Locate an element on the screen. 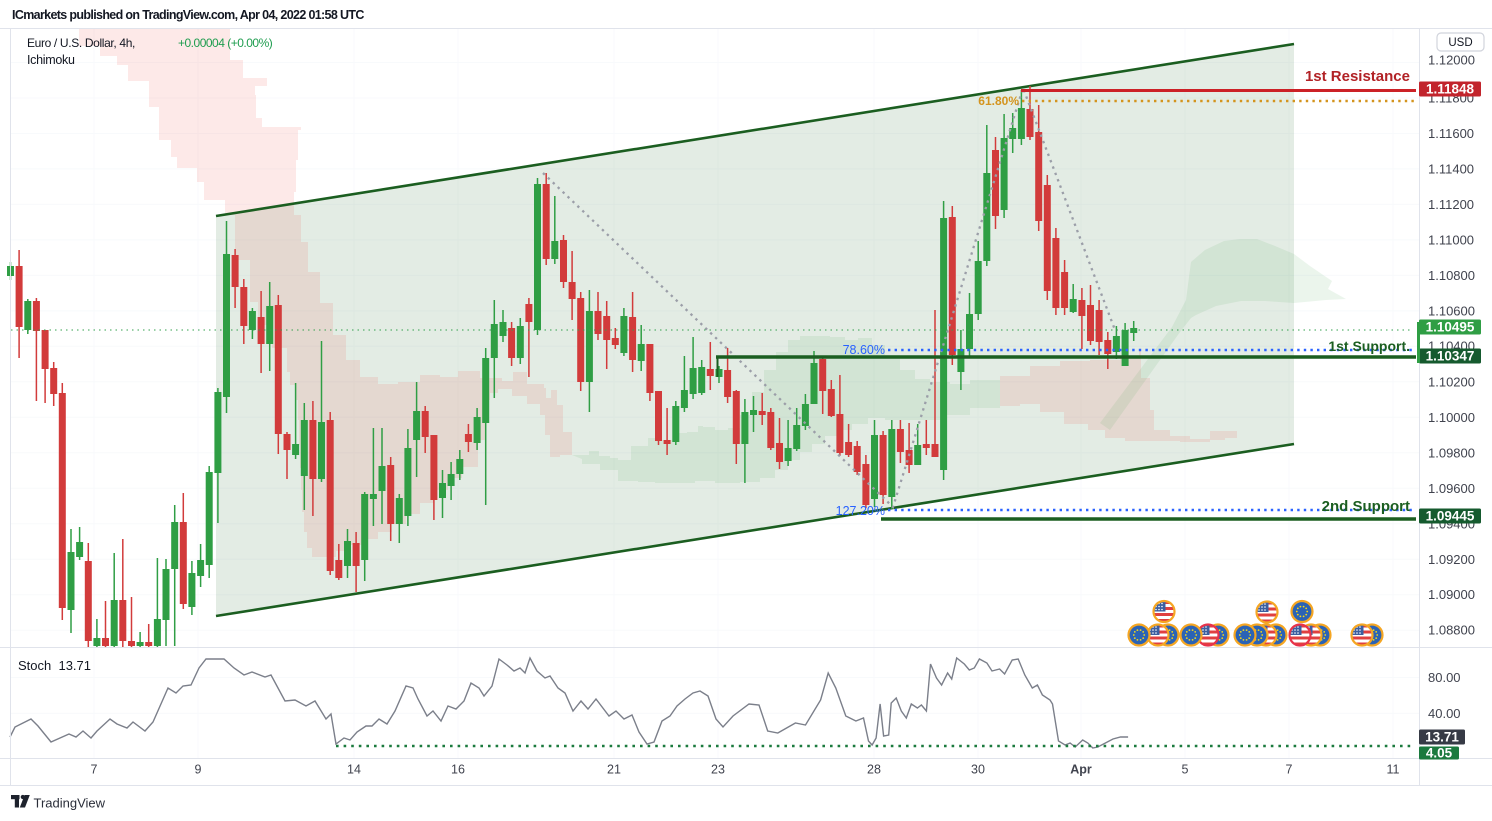 The width and height of the screenshot is (1492, 821). svg-text: 1.11848 is located at coordinates (1450, 89).